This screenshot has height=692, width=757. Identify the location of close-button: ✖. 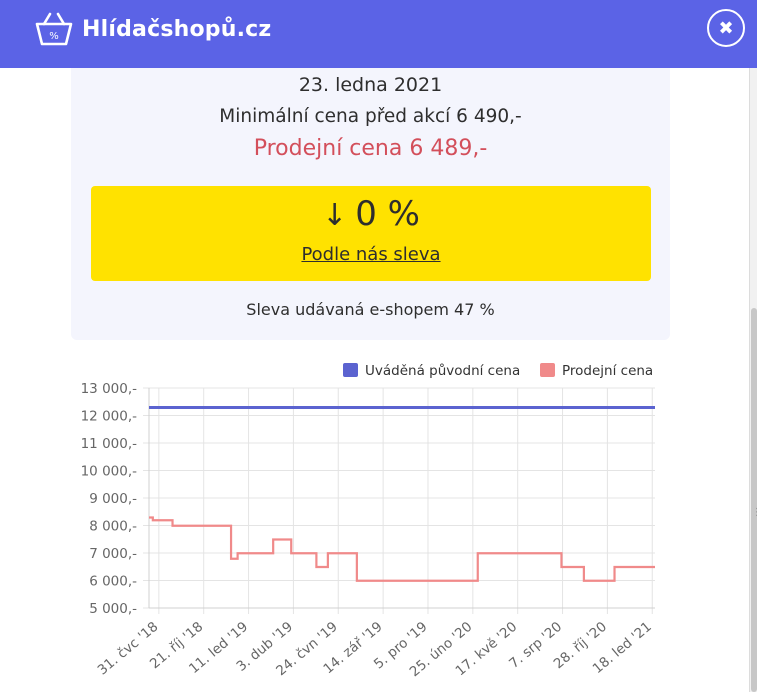
(726, 28).